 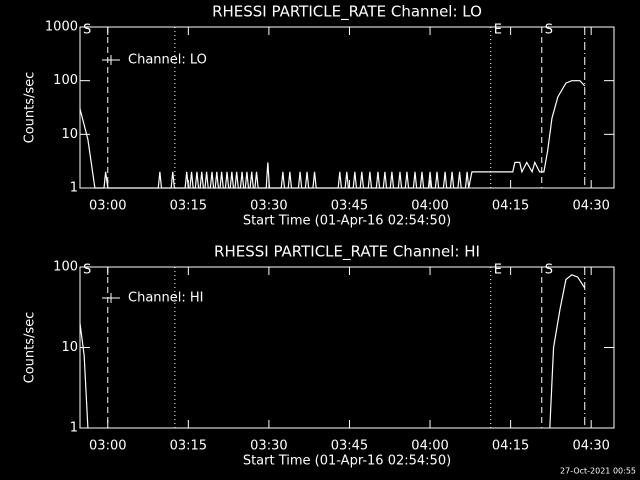 I want to click on footer-timestamp: 27-Oct-2021 00:55, so click(x=598, y=471).